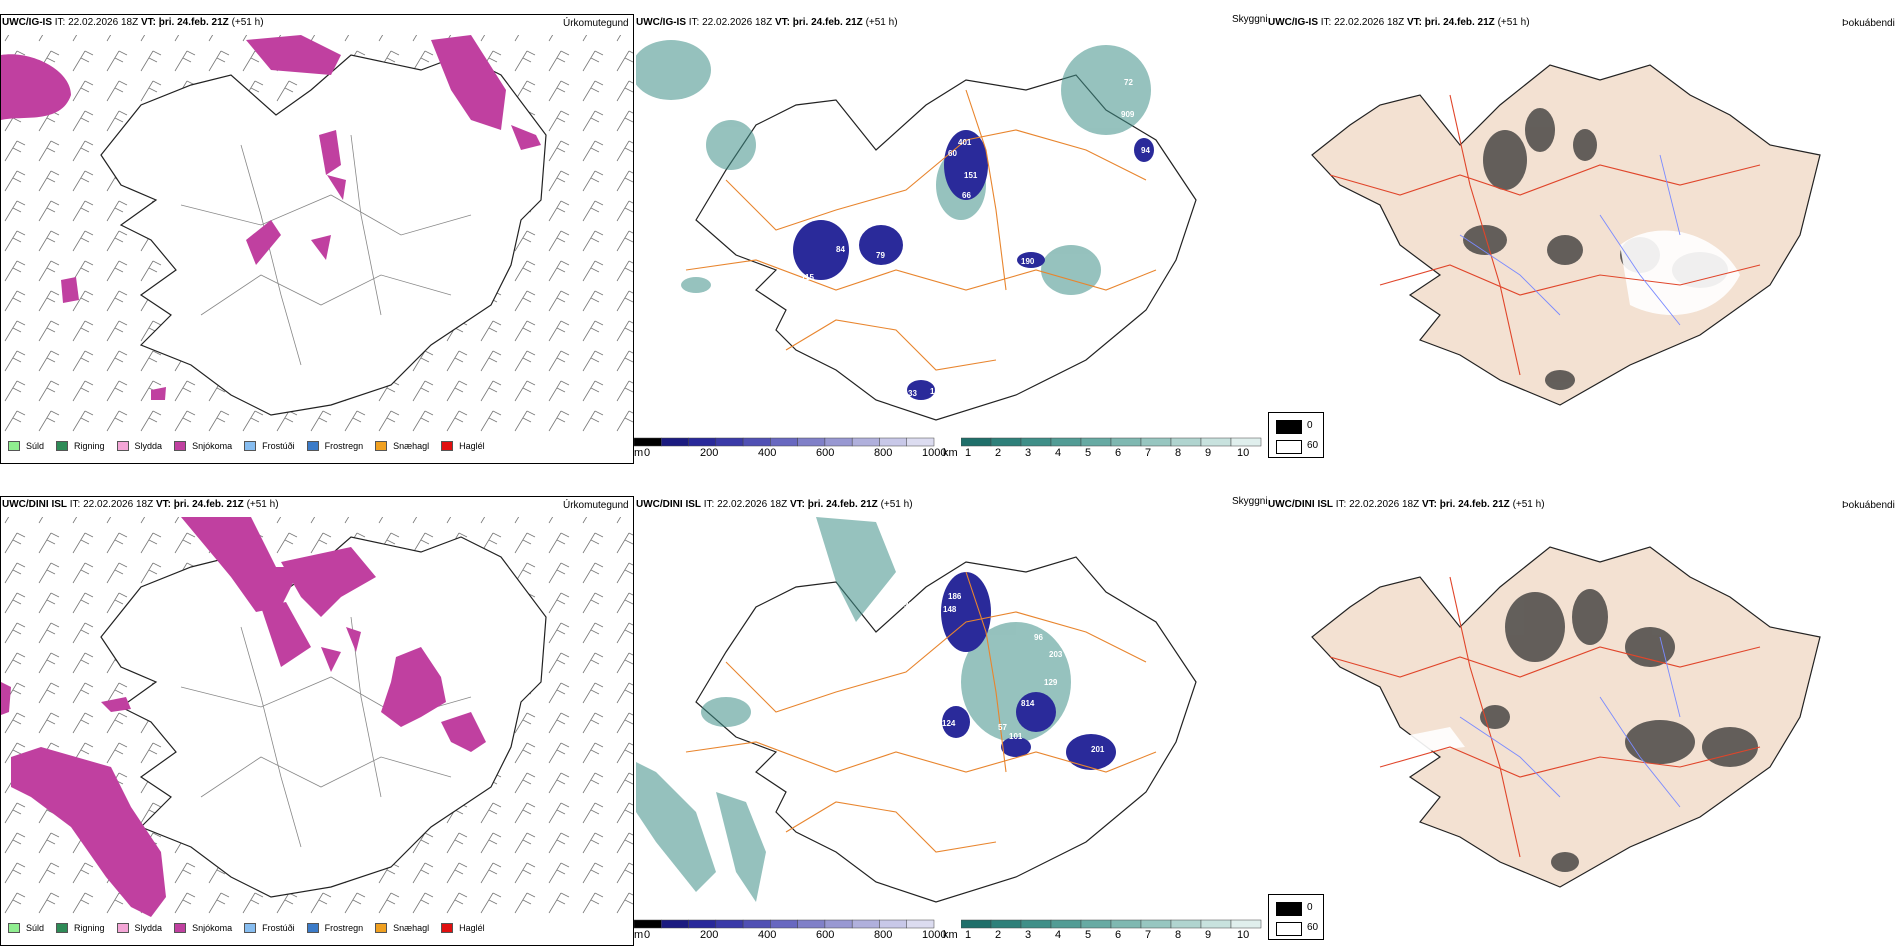 This screenshot has width=1900, height=950. Describe the element at coordinates (965, 142) in the screenshot. I see `ceiling-label: 401` at that location.